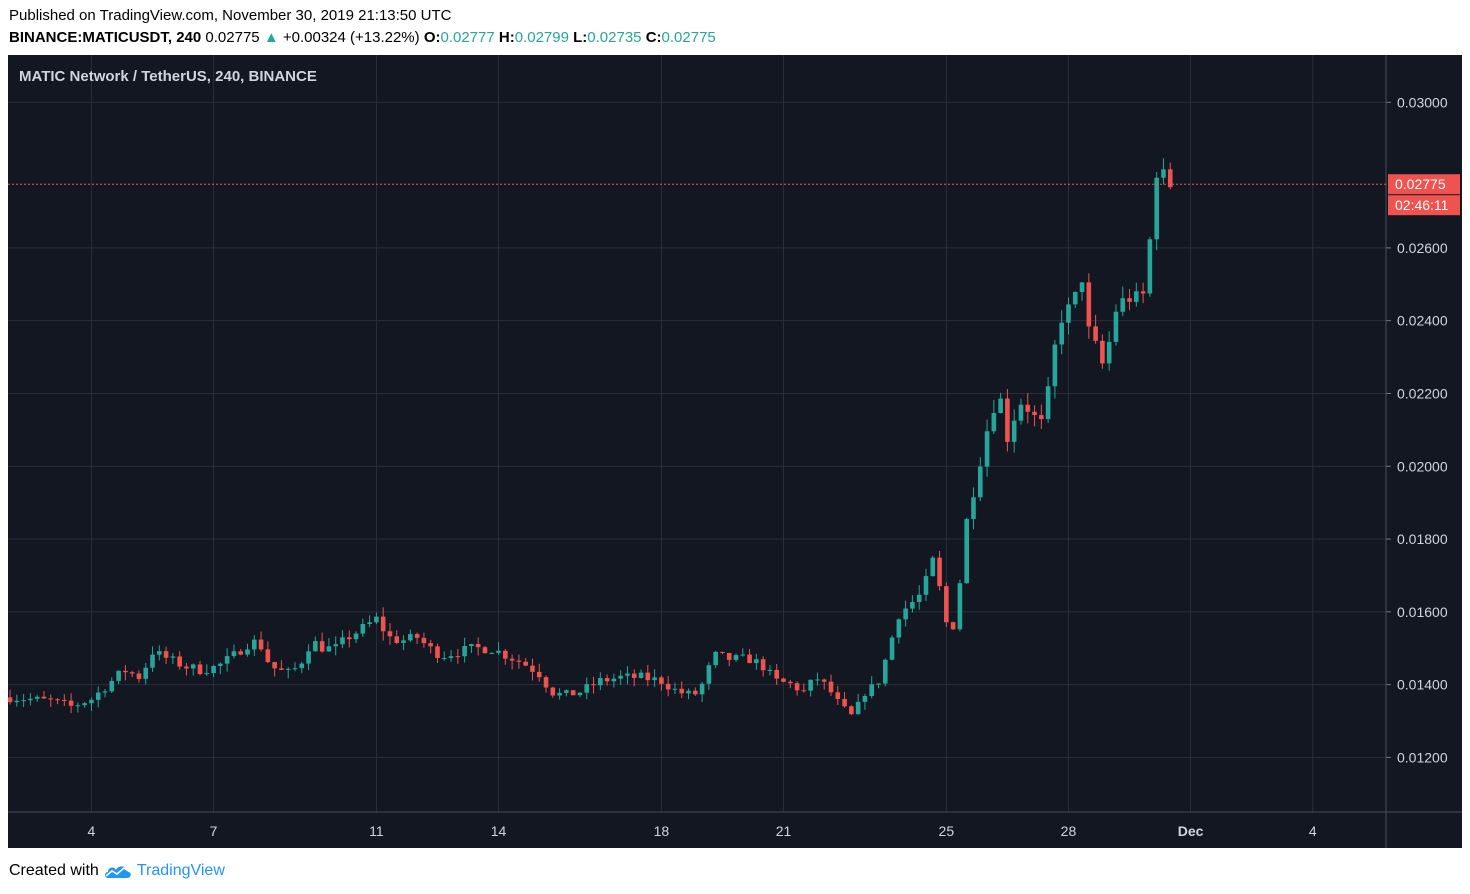 This screenshot has width=1470, height=894. Describe the element at coordinates (1069, 831) in the screenshot. I see `x-tick-label: 28` at that location.